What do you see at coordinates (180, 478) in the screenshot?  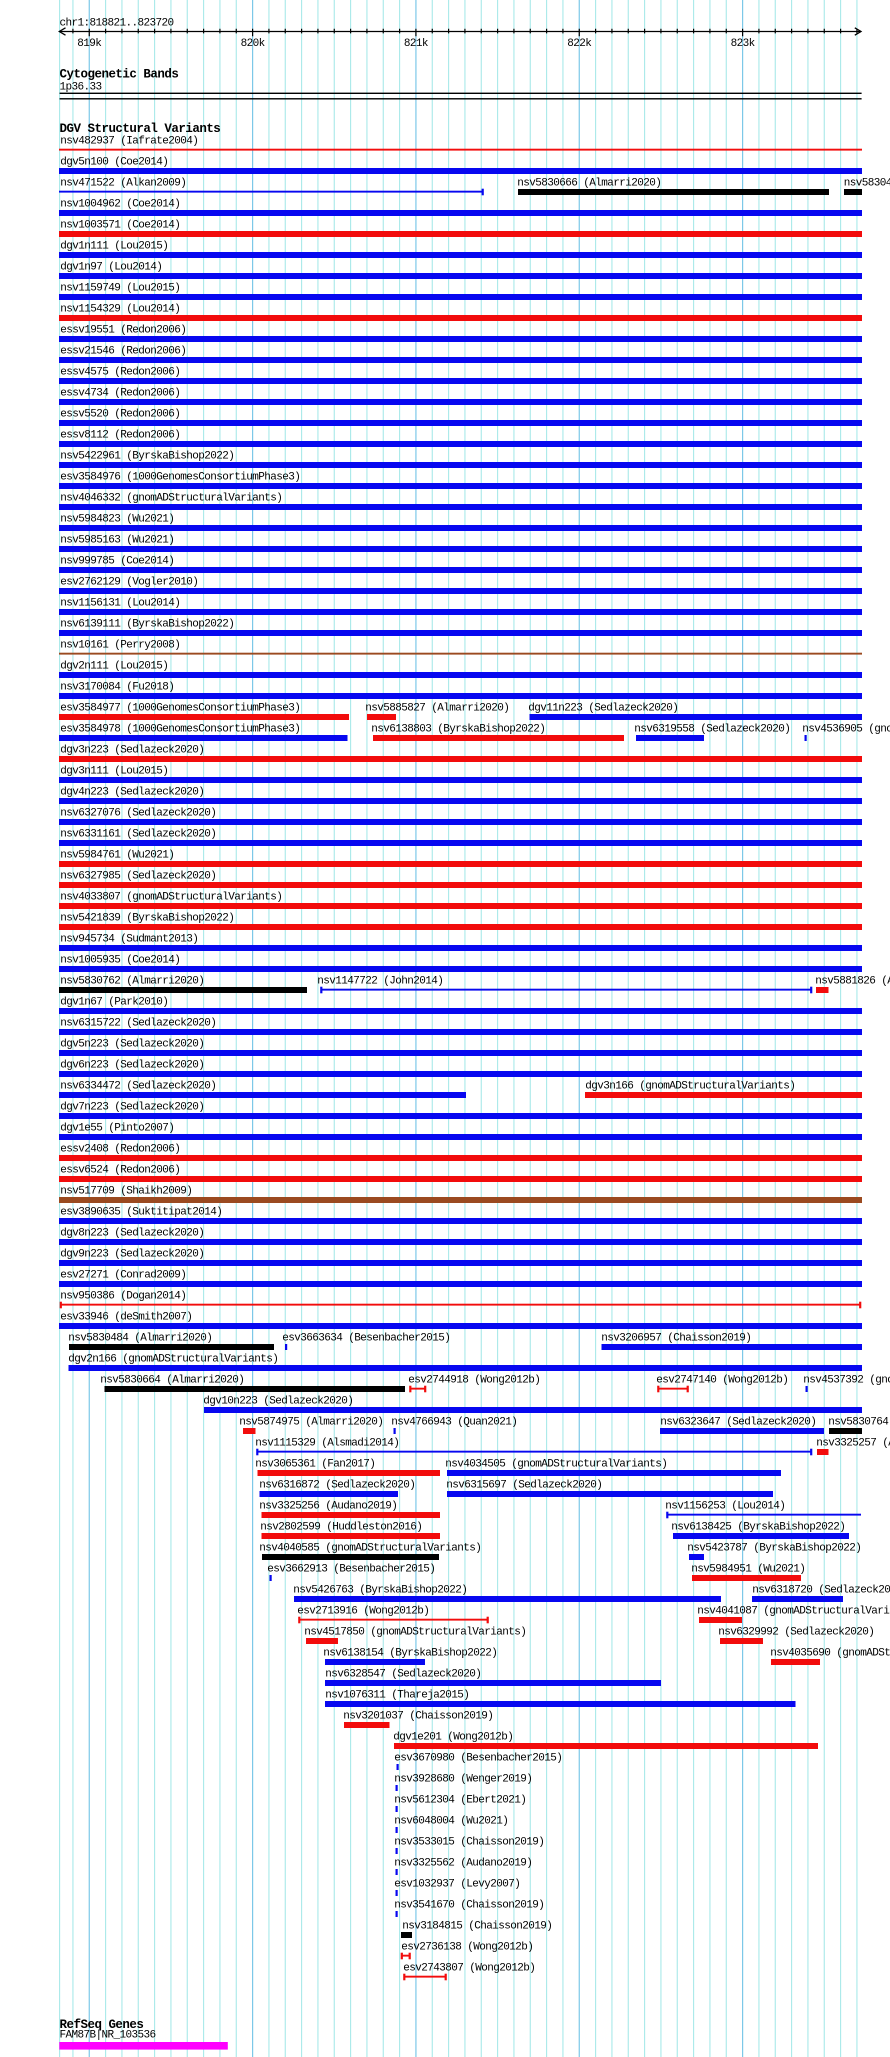 I see `svg-text:esv3584976 (1000GenomesConsort: esv3584976 (1000GenomesConsortiumPhase3)` at bounding box center [180, 478].